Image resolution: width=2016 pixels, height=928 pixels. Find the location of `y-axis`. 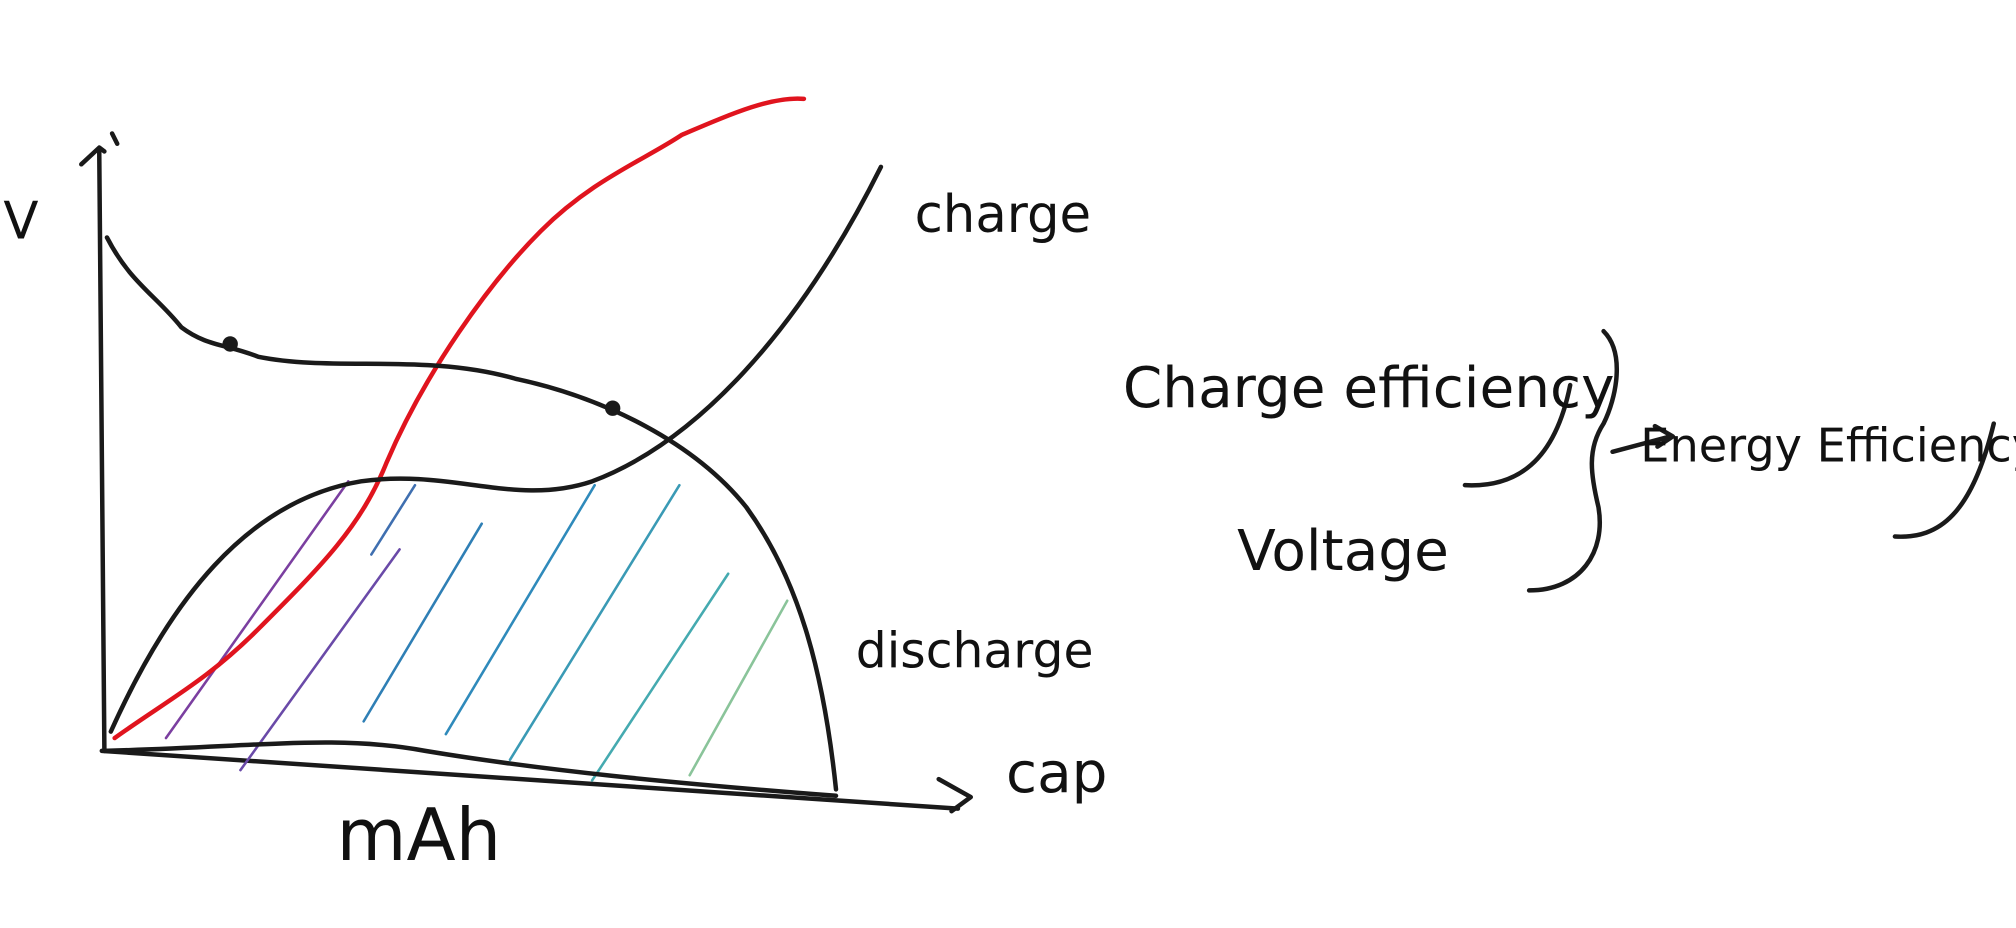

y-axis is located at coordinates (102, 451).